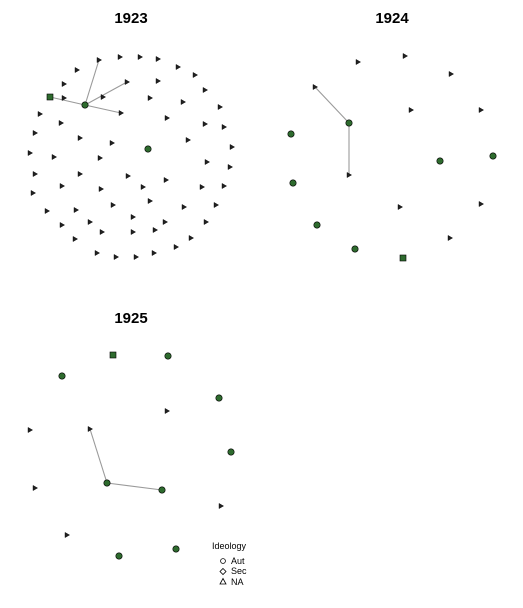 The image size is (523, 608). What do you see at coordinates (392, 18) in the screenshot?
I see `panel-title-1924: 1924` at bounding box center [392, 18].